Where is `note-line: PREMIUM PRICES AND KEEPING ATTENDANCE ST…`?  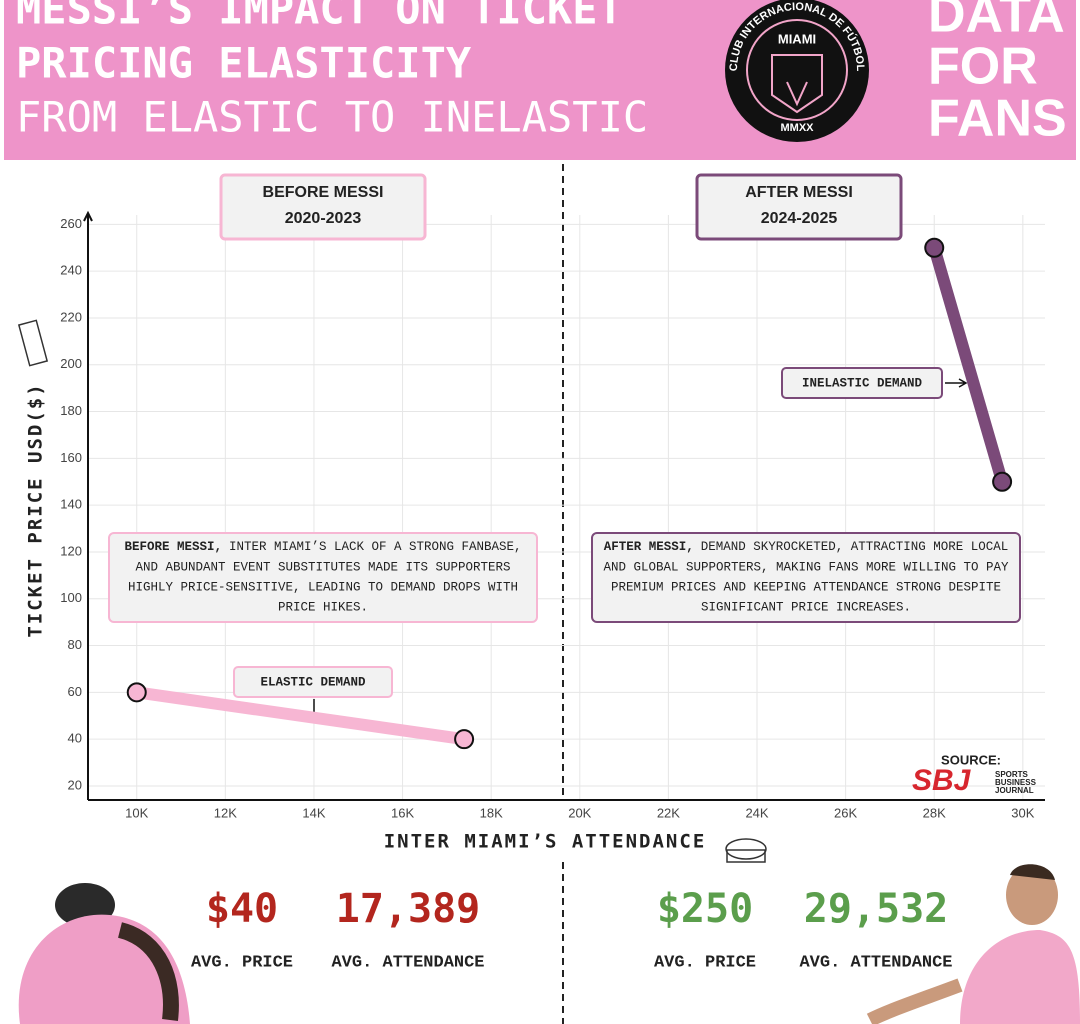 note-line: PREMIUM PRICES AND KEEPING ATTENDANCE ST… is located at coordinates (806, 587).